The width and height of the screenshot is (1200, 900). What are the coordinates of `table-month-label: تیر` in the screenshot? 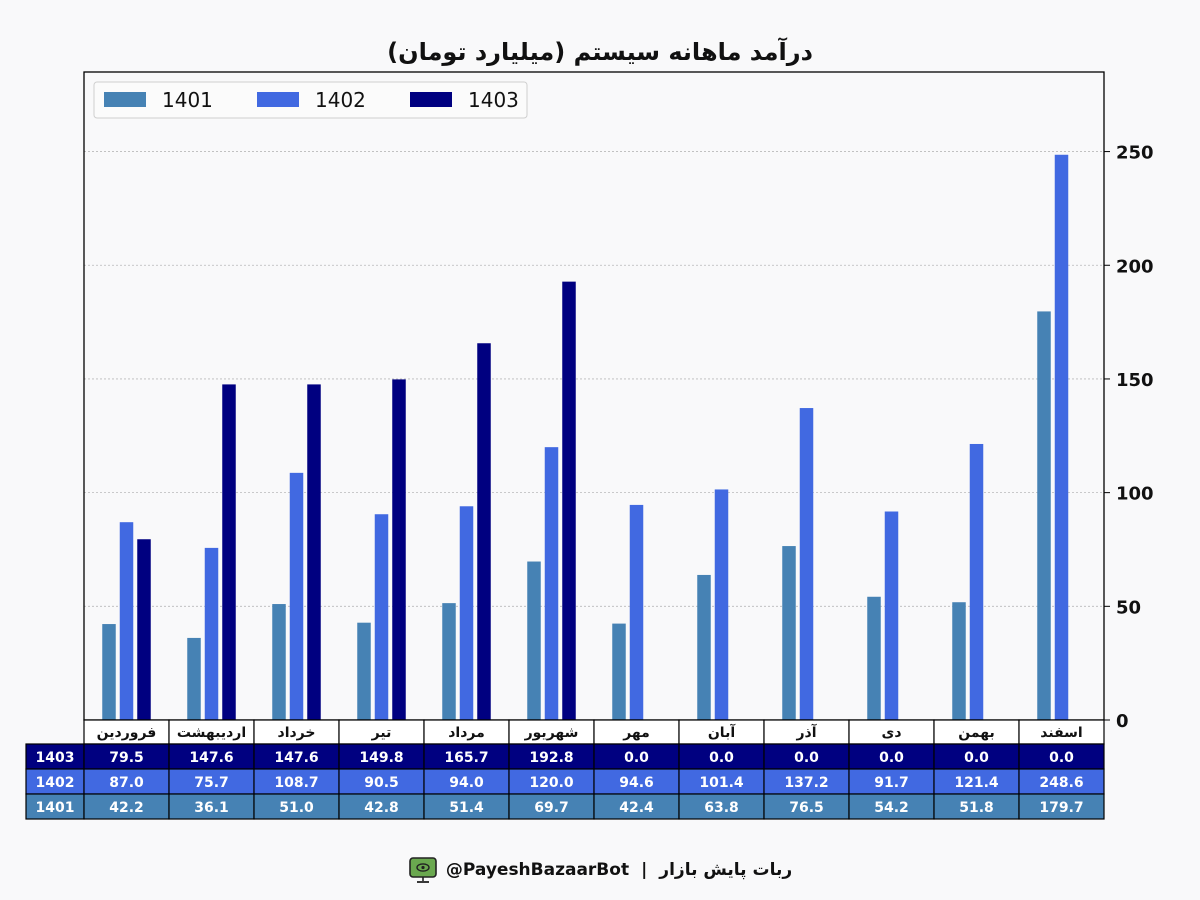 It's located at (381, 733).